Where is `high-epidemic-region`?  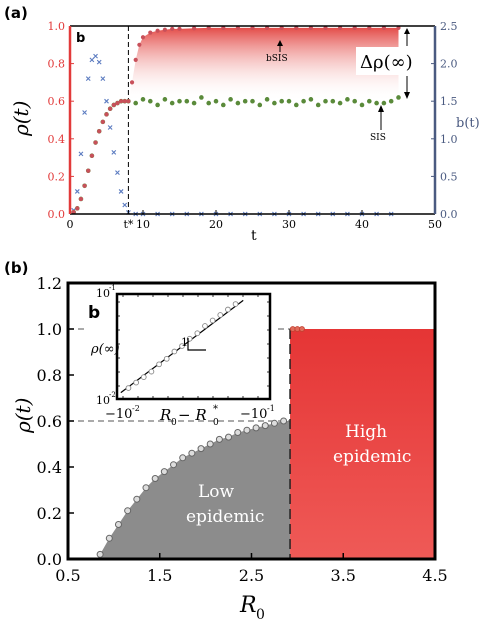
high-epidemic-region is located at coordinates (362, 444).